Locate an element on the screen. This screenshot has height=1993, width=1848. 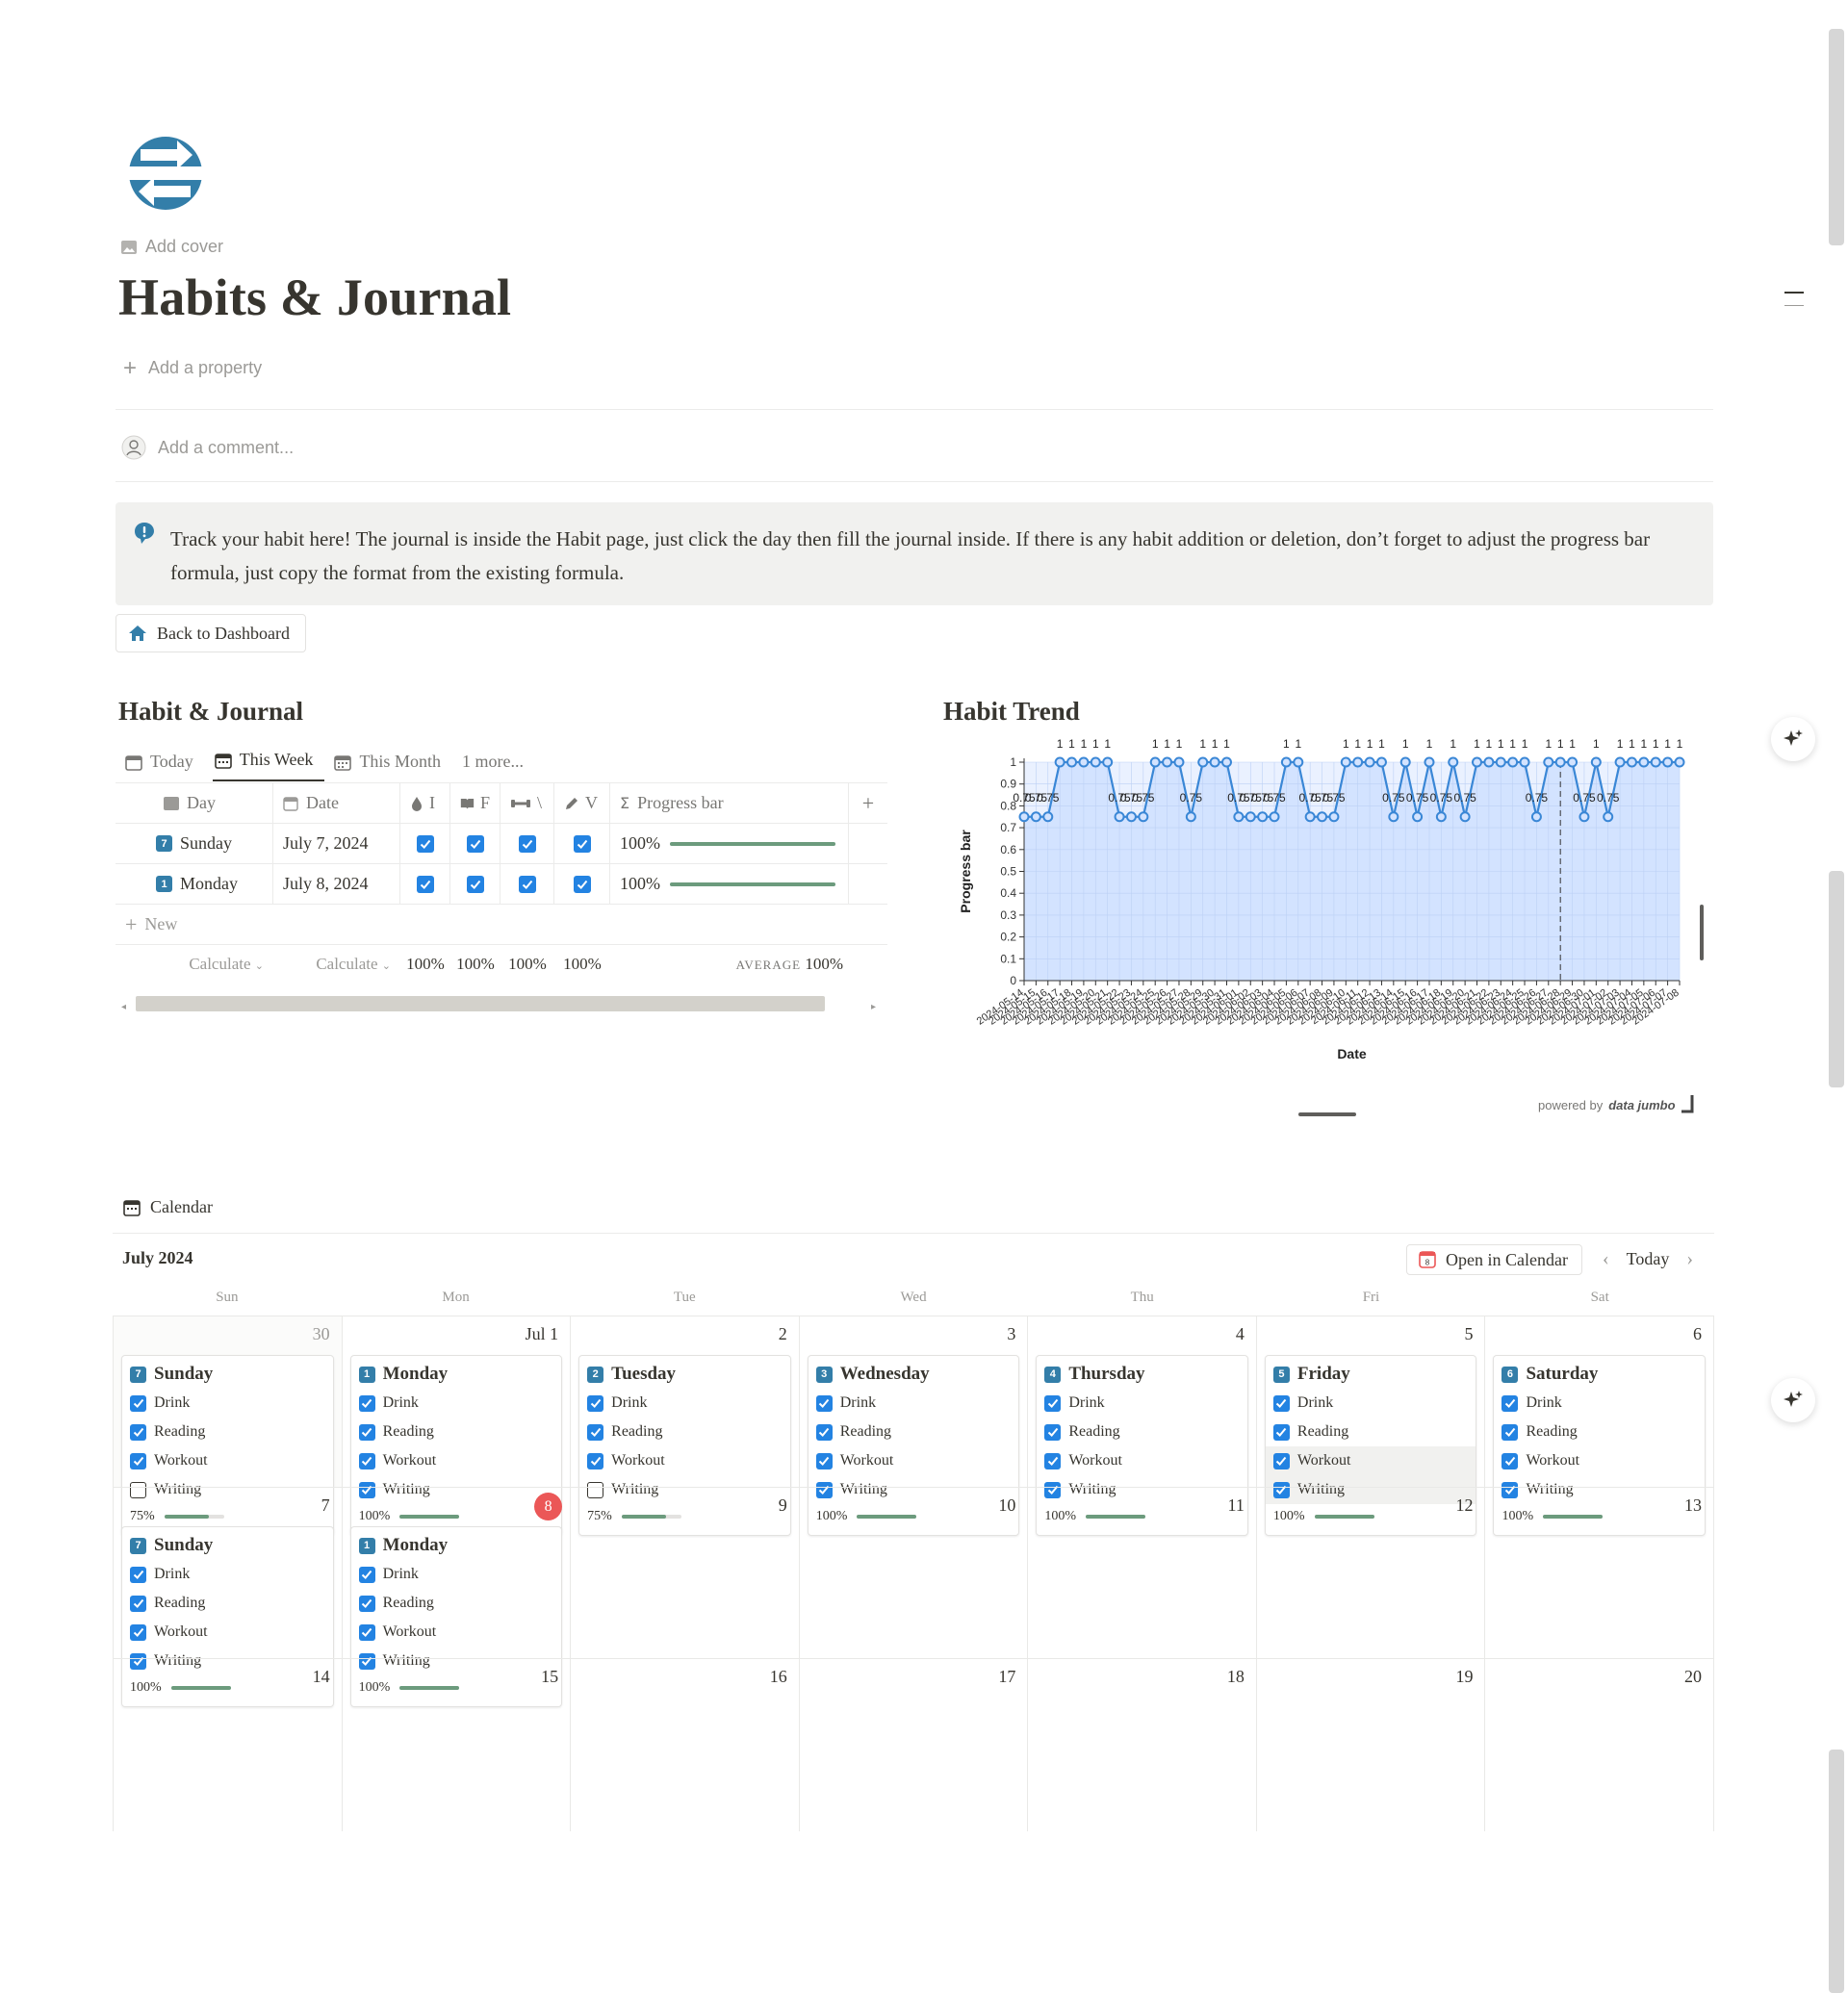
habit-card: 3 Wednesday Drink Reading Workout Writing 100% is located at coordinates (913, 1445).